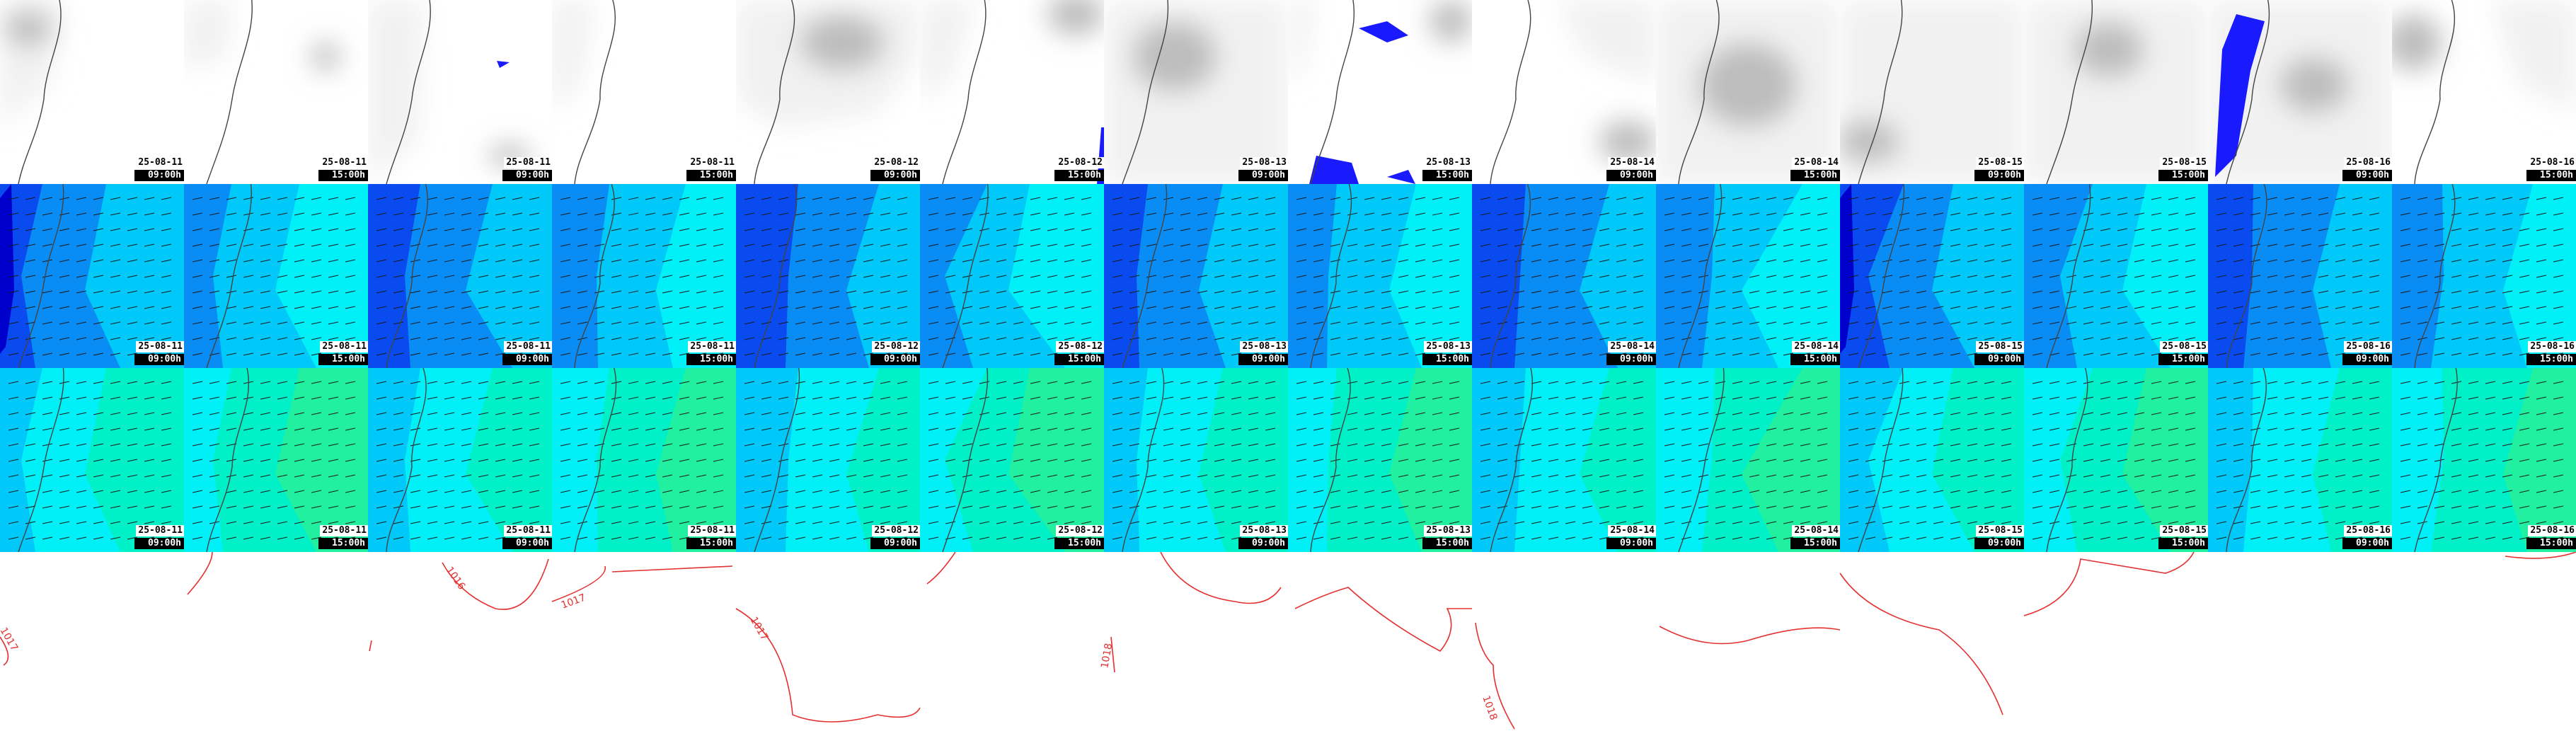  What do you see at coordinates (2368, 531) in the screenshot?
I see `forecast-date-label: 25-08-16` at bounding box center [2368, 531].